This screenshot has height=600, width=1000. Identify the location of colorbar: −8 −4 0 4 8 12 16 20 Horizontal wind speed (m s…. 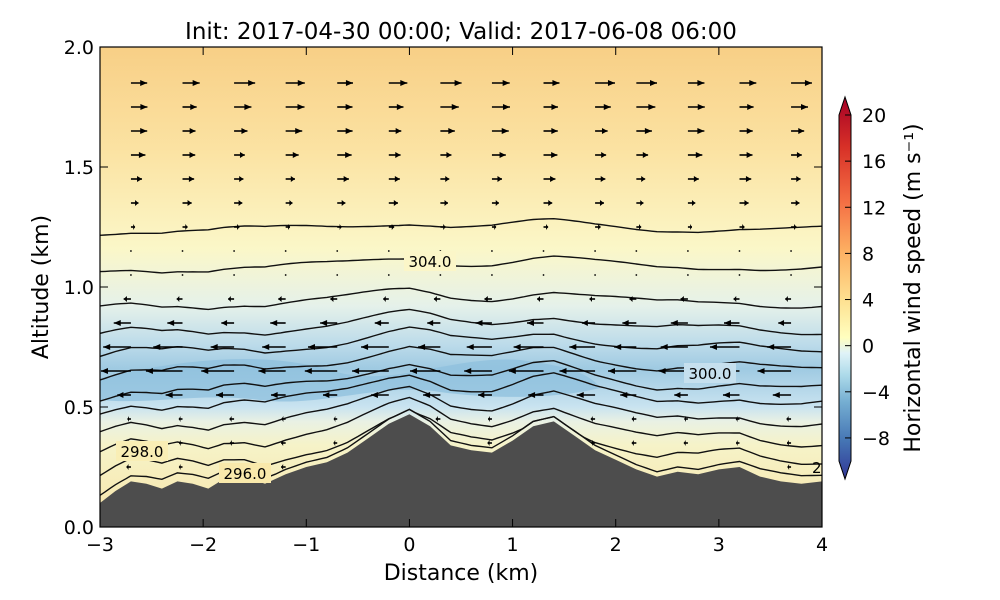
(882, 288).